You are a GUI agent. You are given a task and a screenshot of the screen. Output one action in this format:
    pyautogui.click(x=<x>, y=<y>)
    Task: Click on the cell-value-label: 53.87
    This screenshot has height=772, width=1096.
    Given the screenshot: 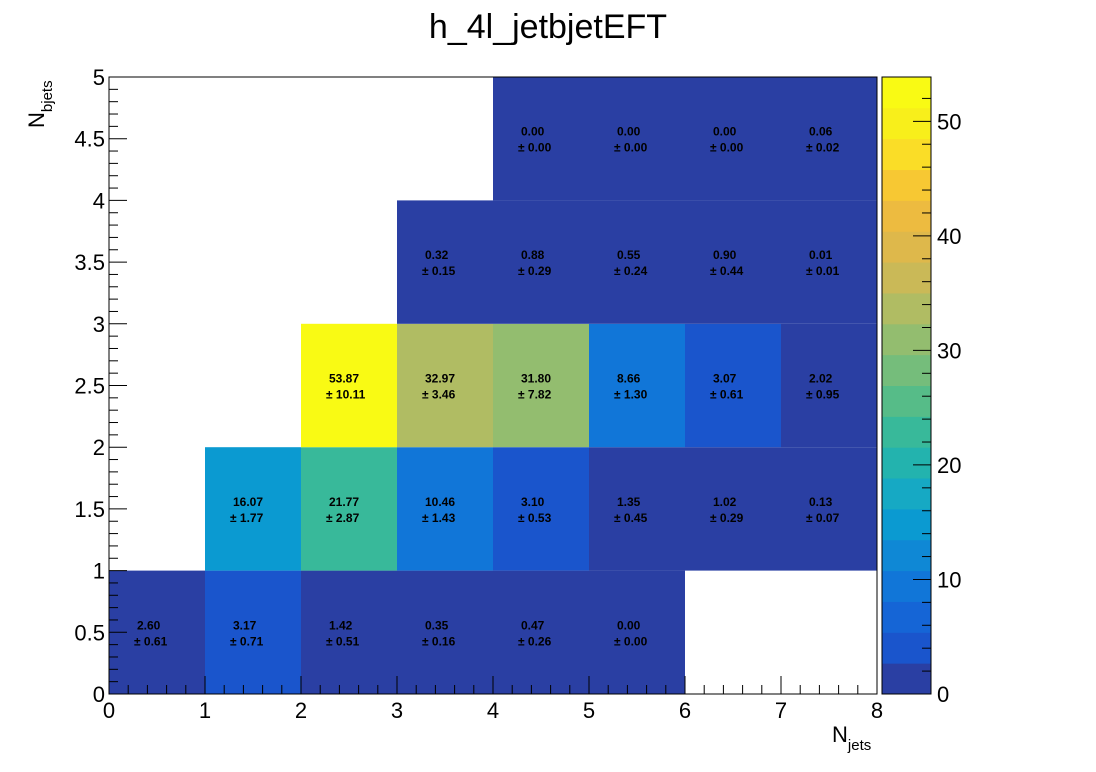 What is the action you would take?
    pyautogui.click(x=344, y=379)
    